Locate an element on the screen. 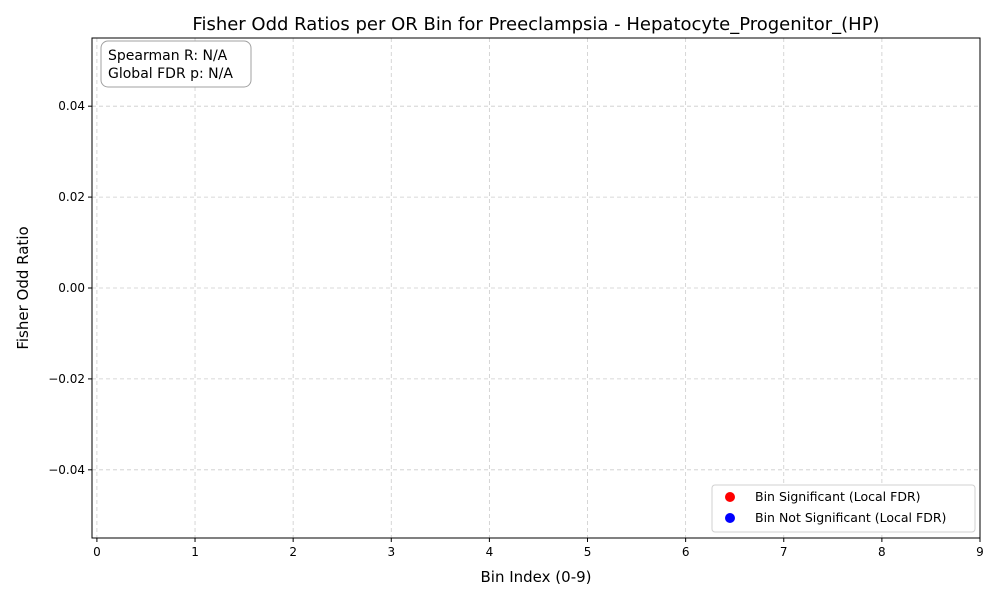 The height and width of the screenshot is (600, 1000). y-tick-label: 0.00 is located at coordinates (71, 288).